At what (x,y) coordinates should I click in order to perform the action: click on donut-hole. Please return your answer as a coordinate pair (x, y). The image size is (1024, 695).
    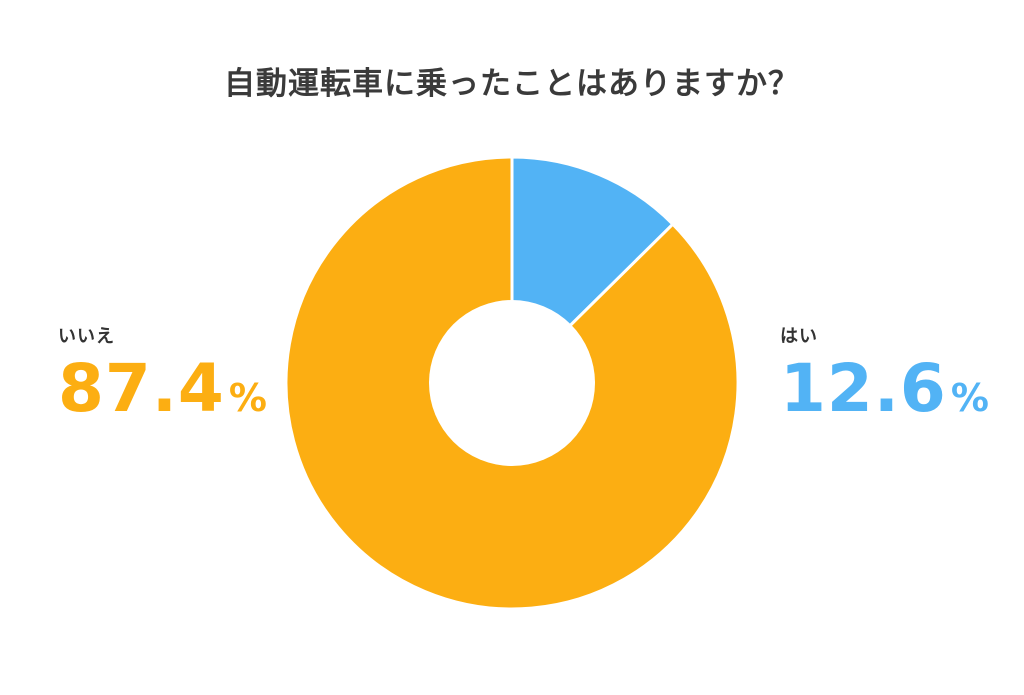
    Looking at the image, I should click on (512, 383).